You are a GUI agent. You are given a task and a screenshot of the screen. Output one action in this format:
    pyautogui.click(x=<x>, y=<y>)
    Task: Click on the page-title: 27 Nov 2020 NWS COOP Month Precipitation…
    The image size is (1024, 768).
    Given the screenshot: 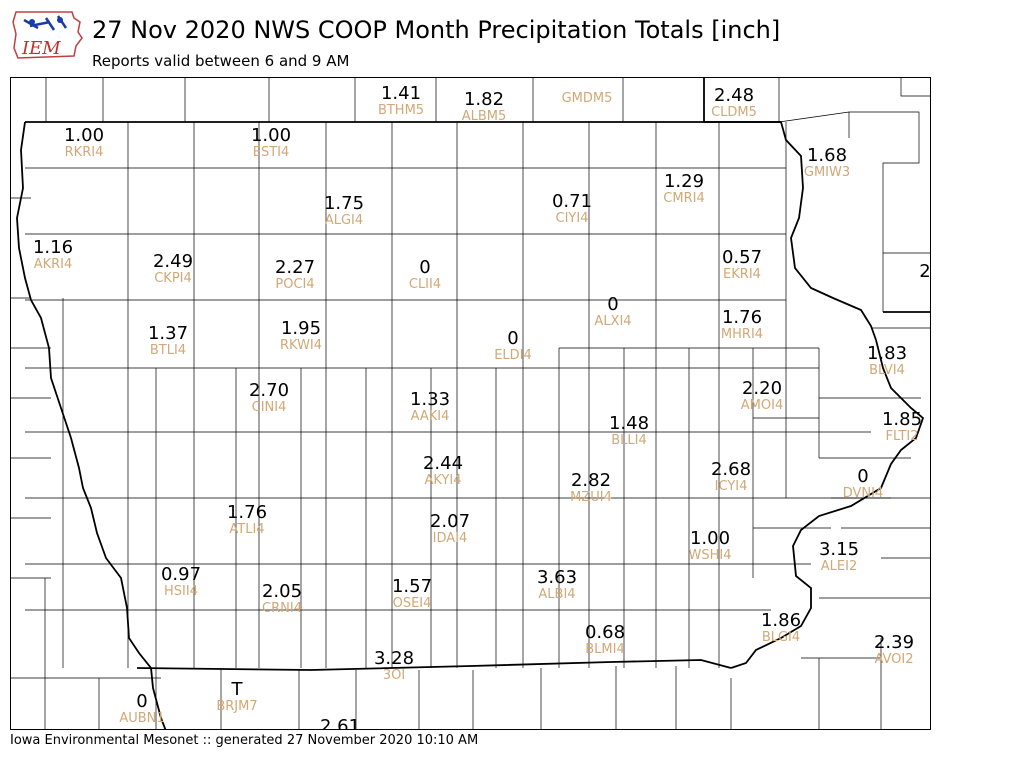 What is the action you would take?
    pyautogui.click(x=436, y=30)
    